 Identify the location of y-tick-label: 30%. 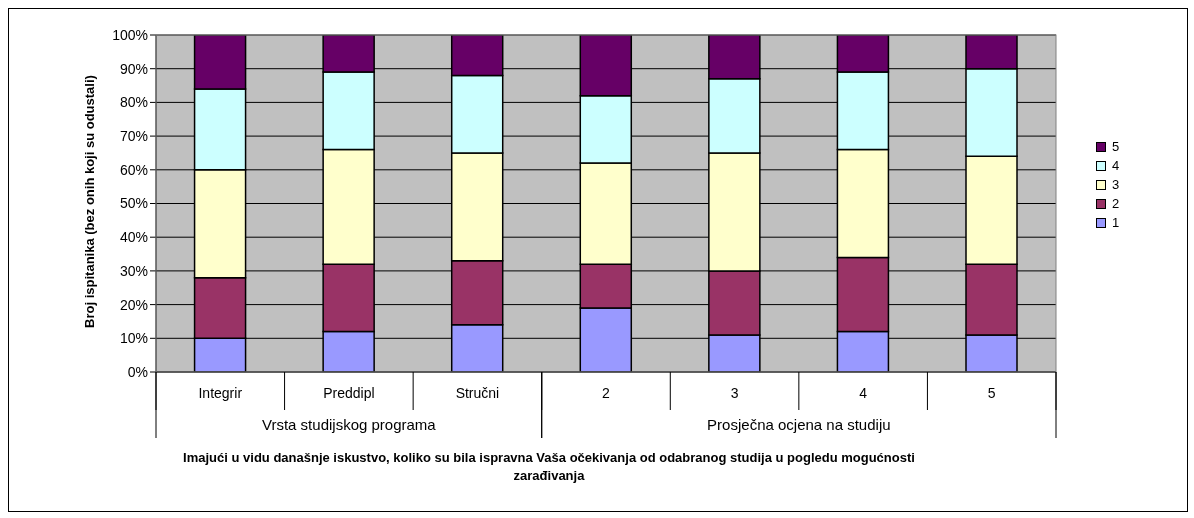
(133, 270).